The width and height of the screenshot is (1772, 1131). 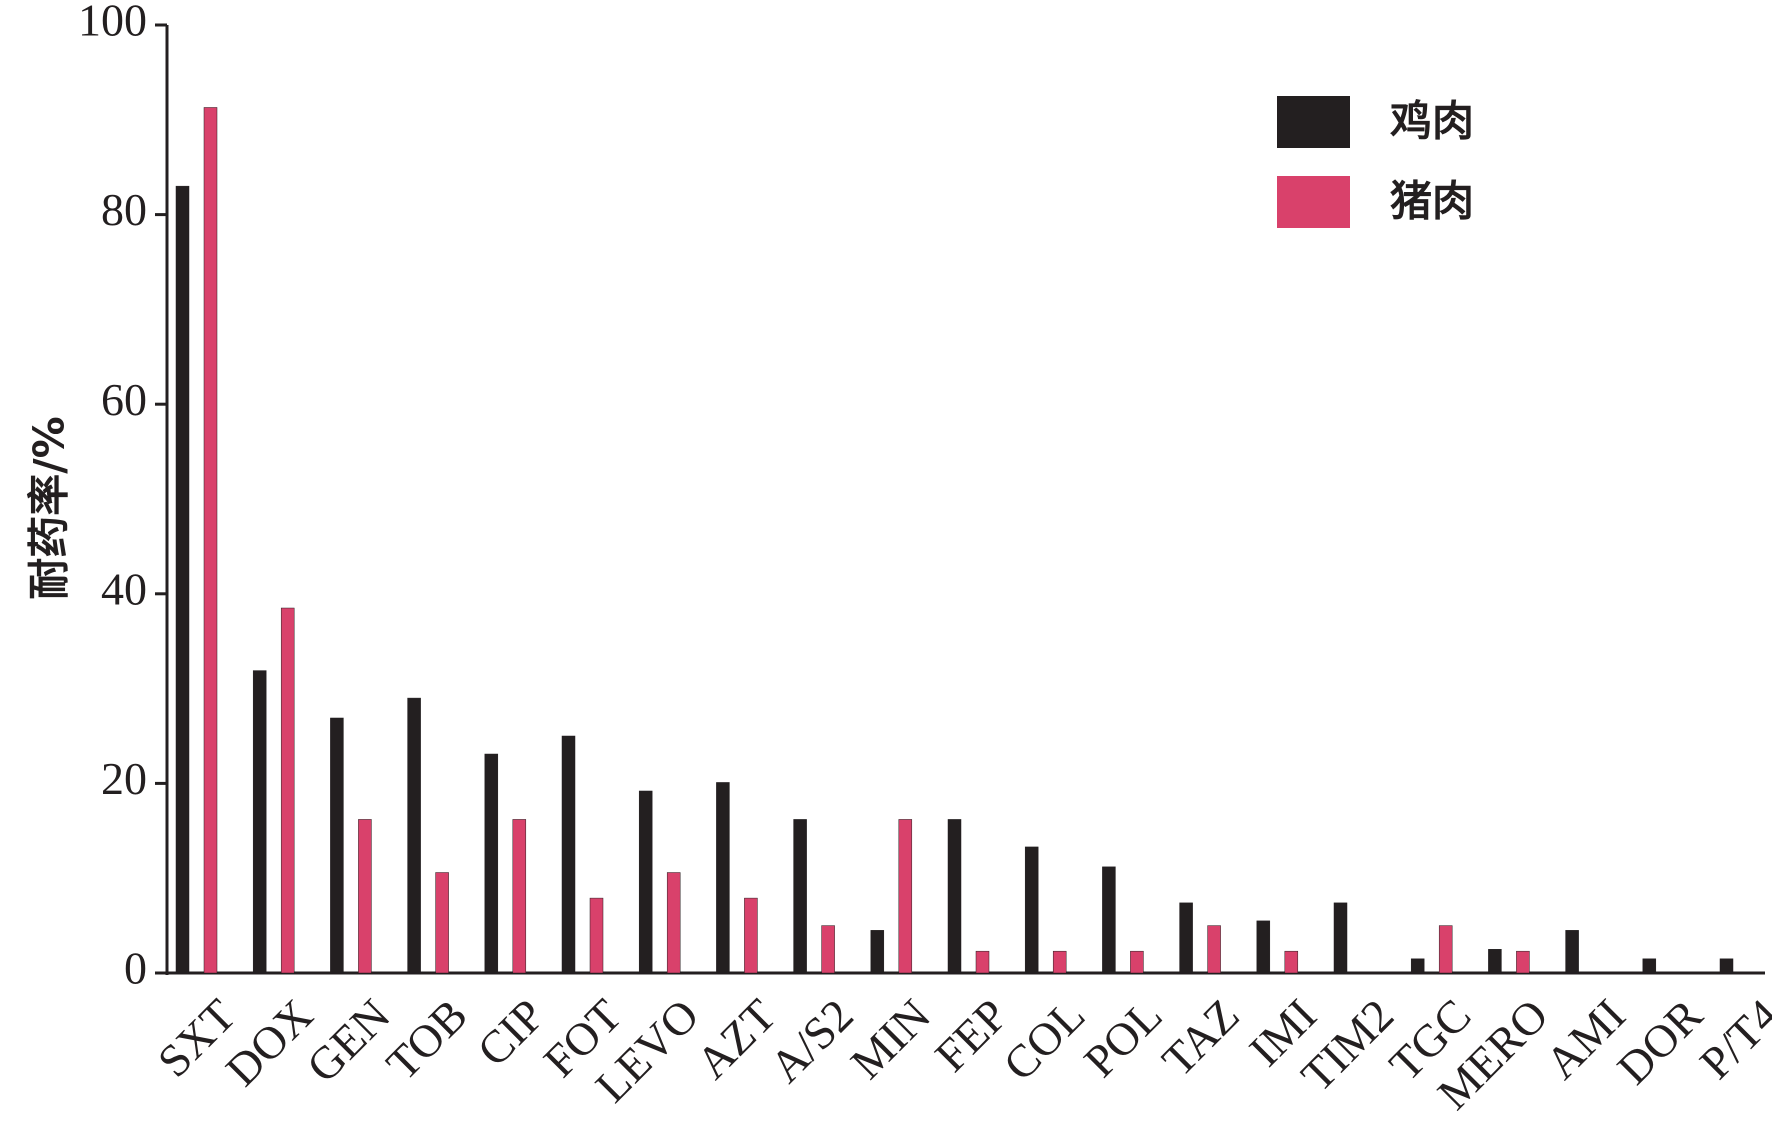 What do you see at coordinates (1585, 1038) in the screenshot?
I see `x-tick-label: AMI` at bounding box center [1585, 1038].